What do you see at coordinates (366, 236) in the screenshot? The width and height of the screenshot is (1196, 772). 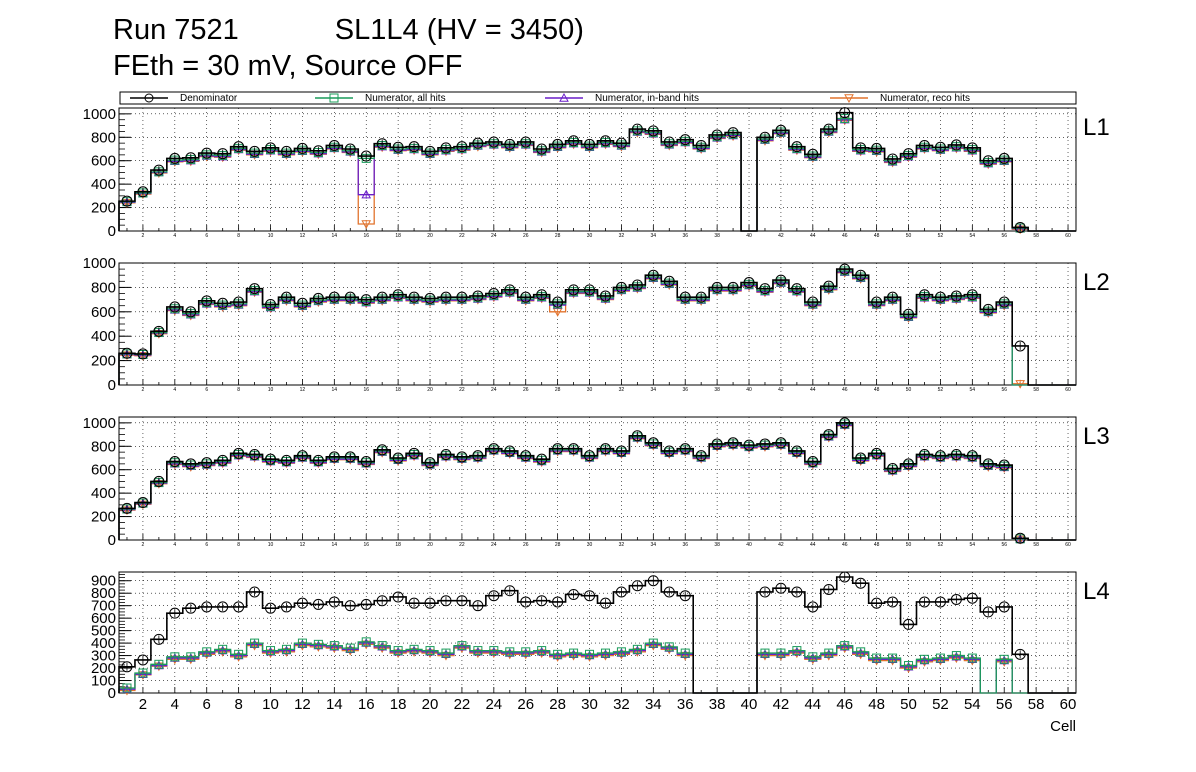 I see `x-tick-label: 16` at bounding box center [366, 236].